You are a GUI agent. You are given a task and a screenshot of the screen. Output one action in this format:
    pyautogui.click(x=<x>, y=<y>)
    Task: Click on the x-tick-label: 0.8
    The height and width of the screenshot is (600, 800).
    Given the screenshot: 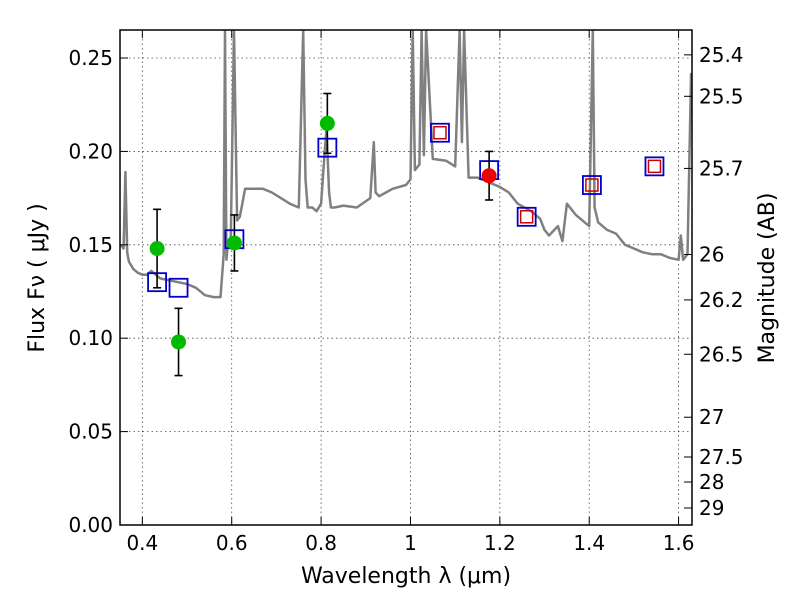 What is the action you would take?
    pyautogui.click(x=321, y=543)
    